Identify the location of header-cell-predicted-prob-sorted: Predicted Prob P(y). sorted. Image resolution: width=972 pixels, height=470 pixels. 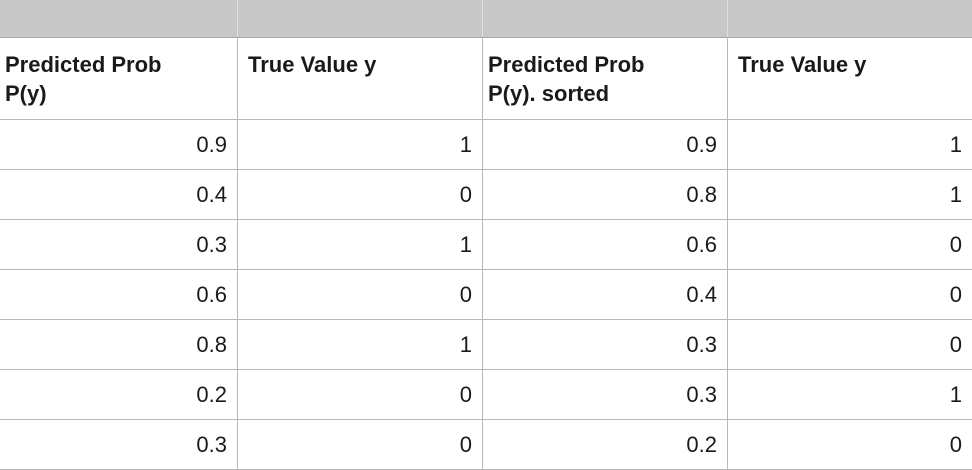
(605, 79).